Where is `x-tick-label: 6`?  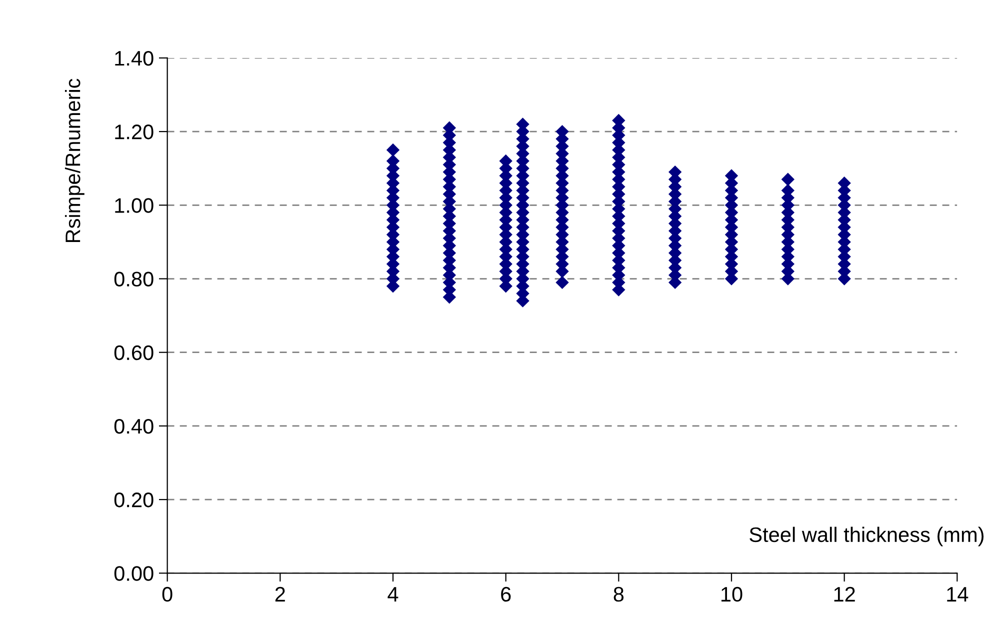 x-tick-label: 6 is located at coordinates (506, 594).